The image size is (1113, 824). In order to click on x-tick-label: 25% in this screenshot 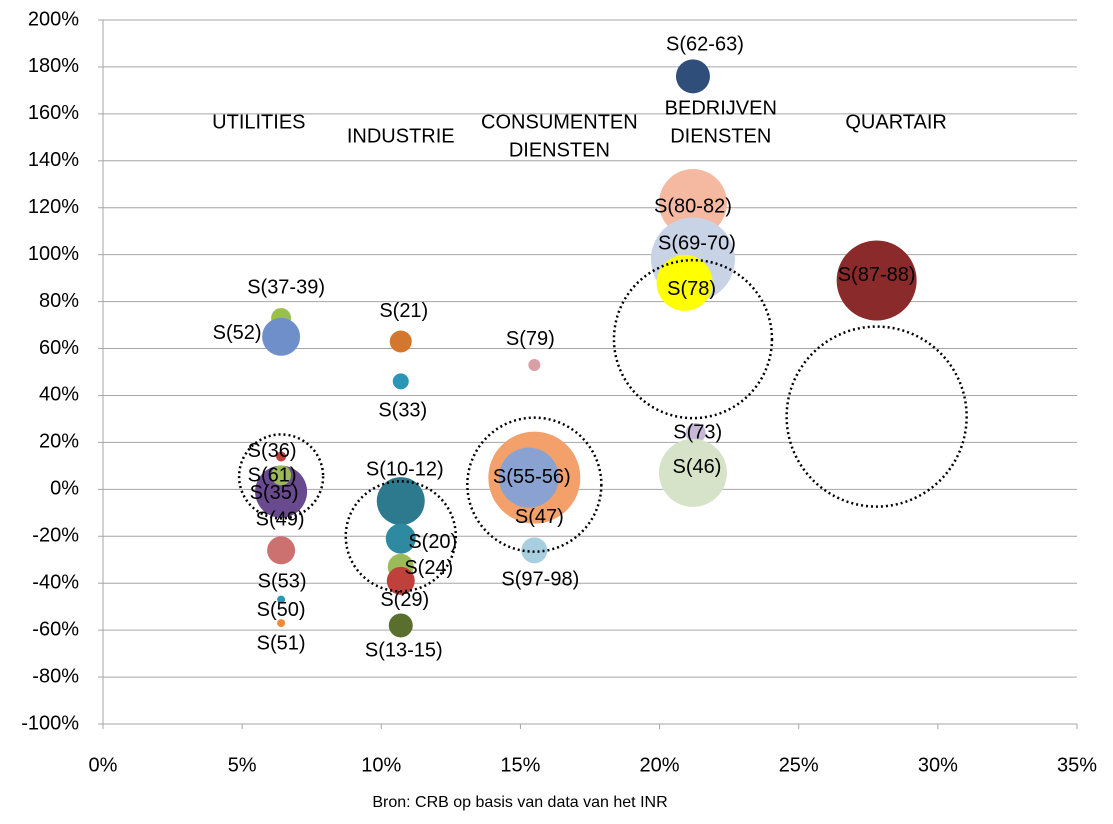, I will do `click(799, 765)`.